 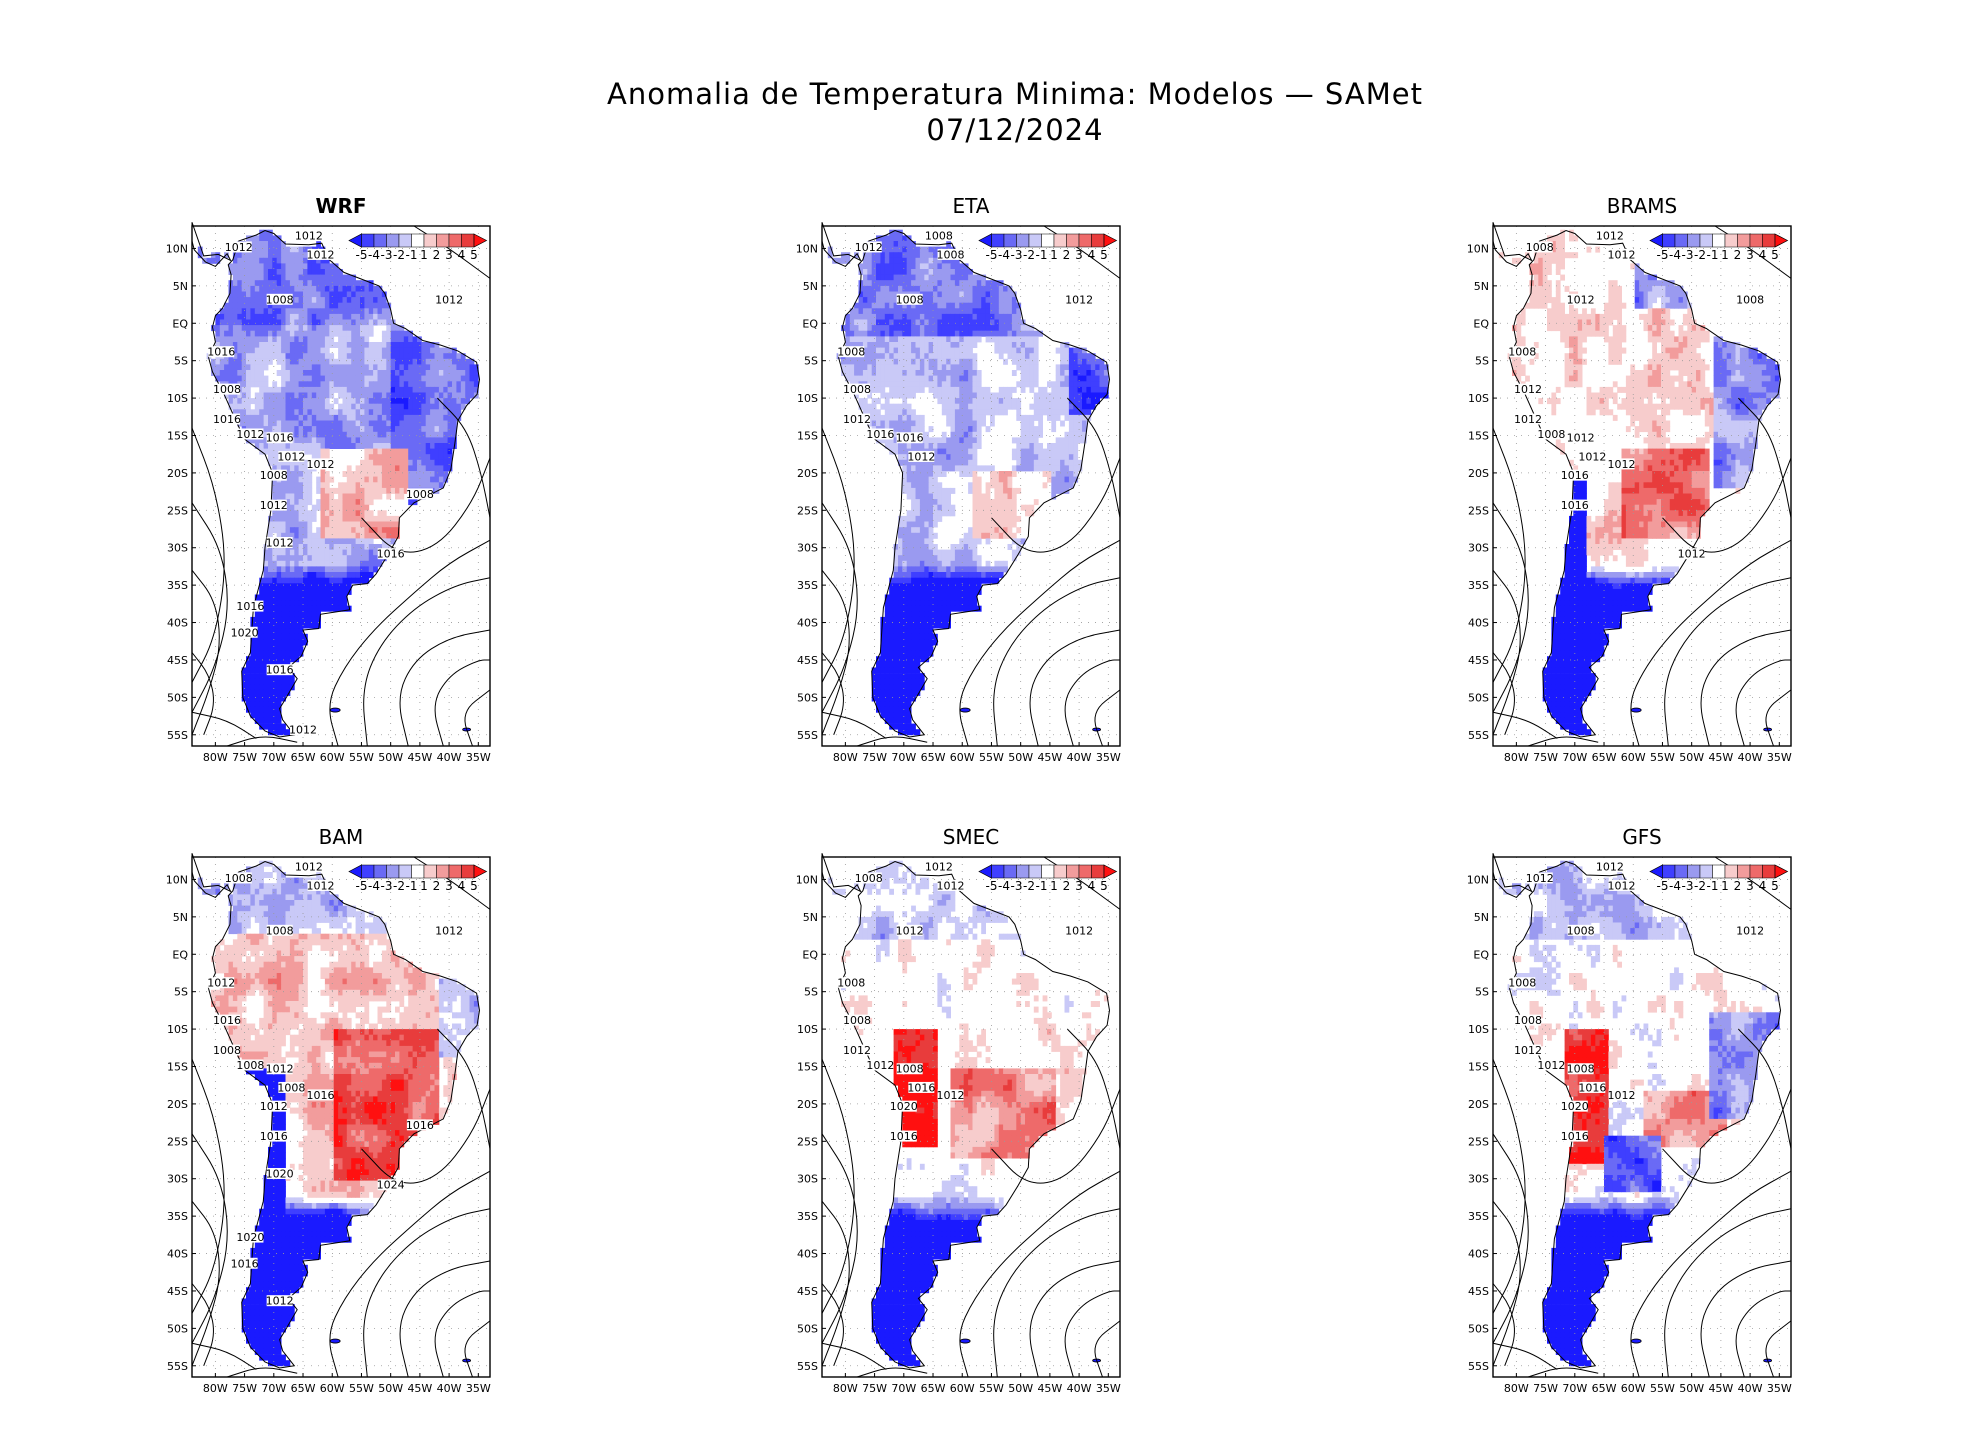 I want to click on lat-tick-label: 35S, so click(x=807, y=585).